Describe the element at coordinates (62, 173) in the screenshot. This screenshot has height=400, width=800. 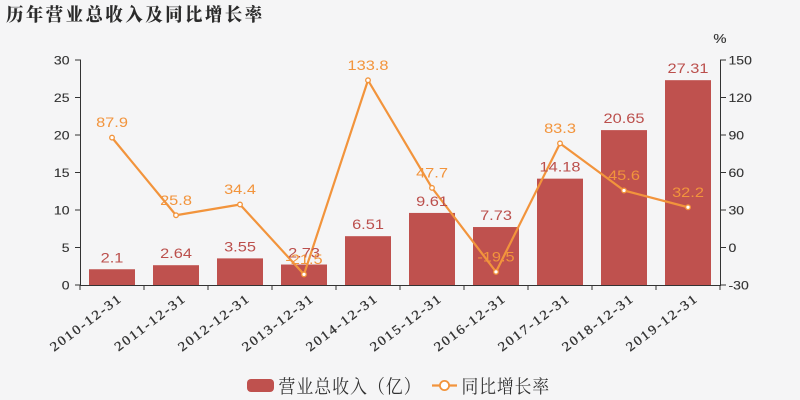
I see `svg-text: 15` at that location.